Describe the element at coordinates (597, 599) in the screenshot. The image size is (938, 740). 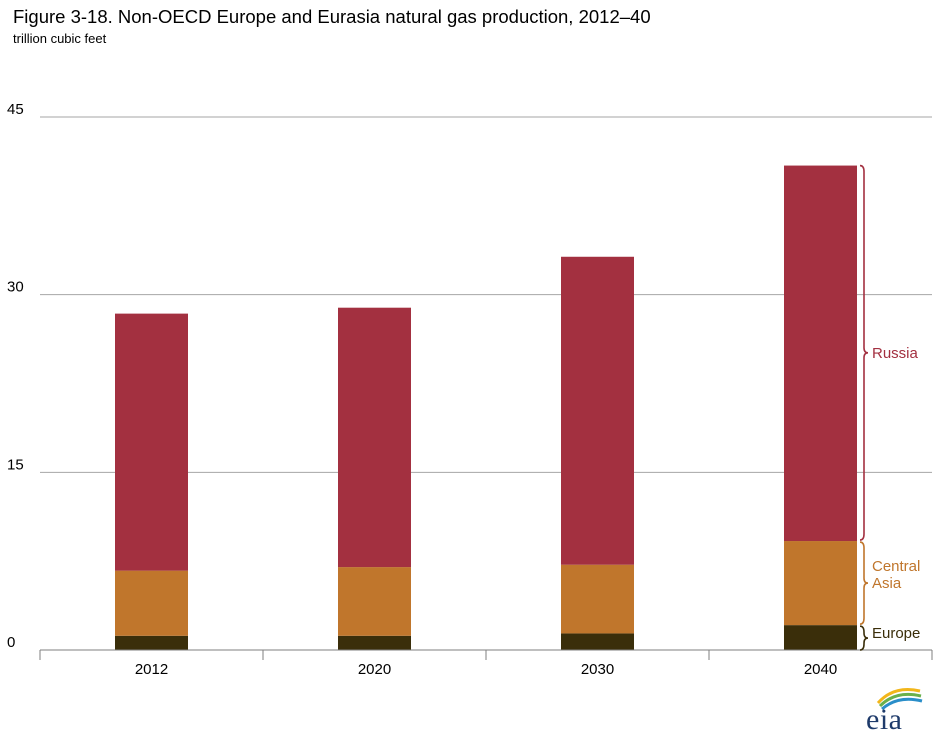
I see `bar-segment-central-asia-2030` at that location.